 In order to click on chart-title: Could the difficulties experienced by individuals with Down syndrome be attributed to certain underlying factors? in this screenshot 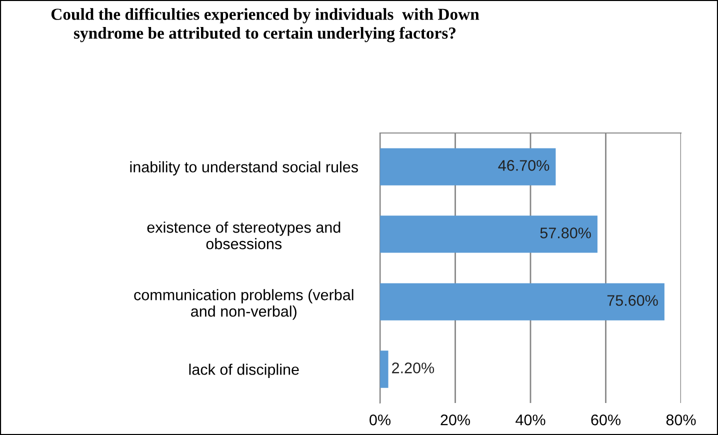, I will do `click(265, 25)`.